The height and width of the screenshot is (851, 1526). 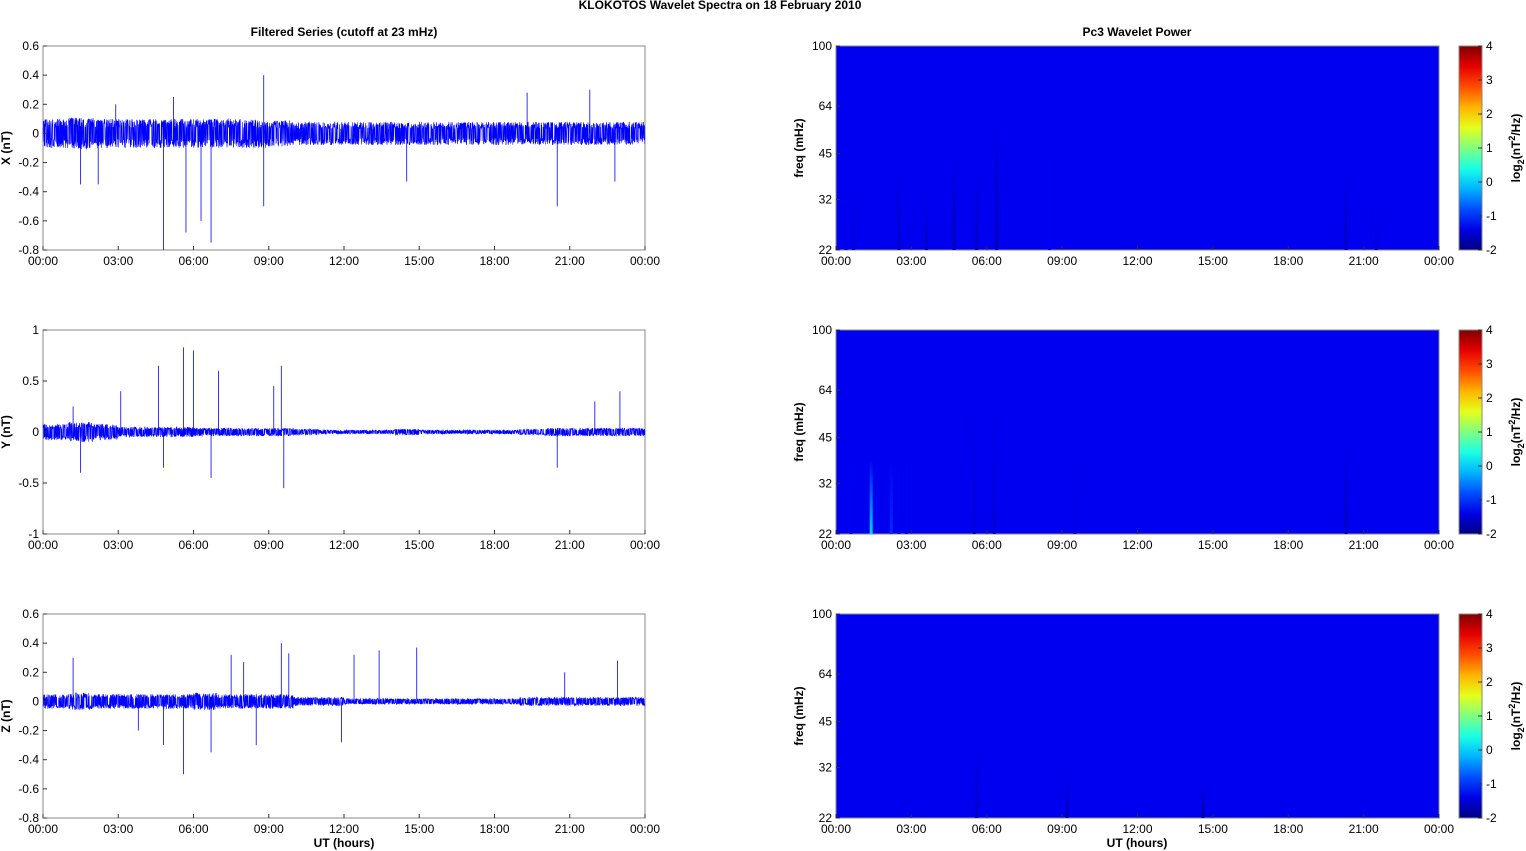 I want to click on left-xlabel: UT (hours), so click(x=344, y=843).